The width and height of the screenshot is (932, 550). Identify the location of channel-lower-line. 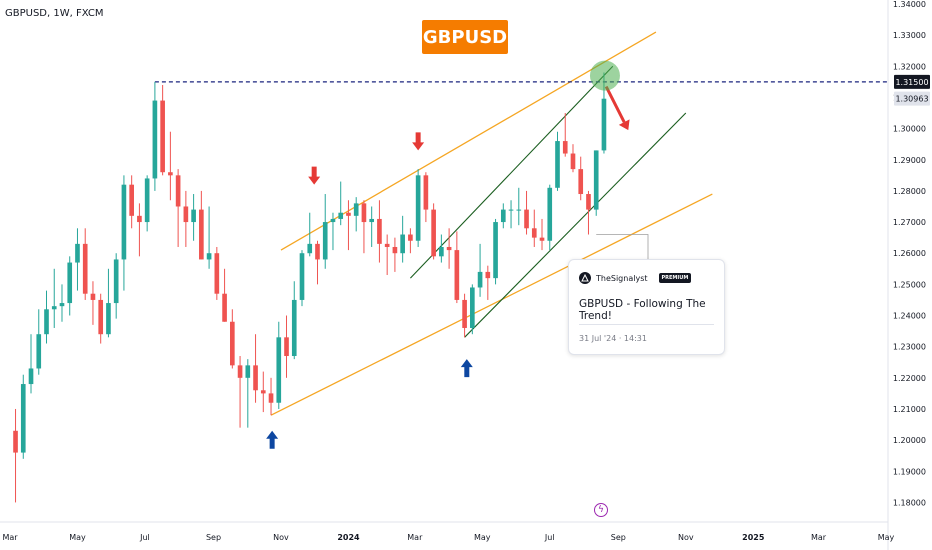
(575, 225).